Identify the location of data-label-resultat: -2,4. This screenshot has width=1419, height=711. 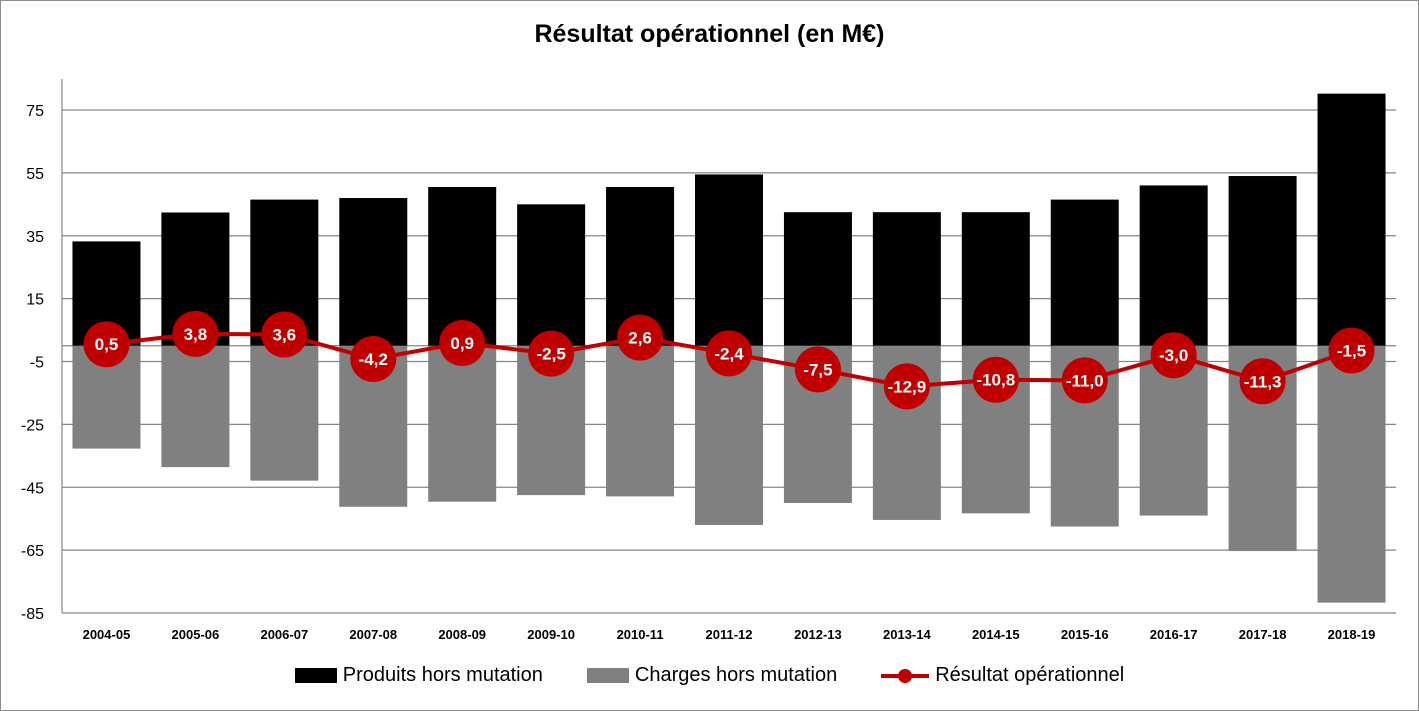
(729, 353).